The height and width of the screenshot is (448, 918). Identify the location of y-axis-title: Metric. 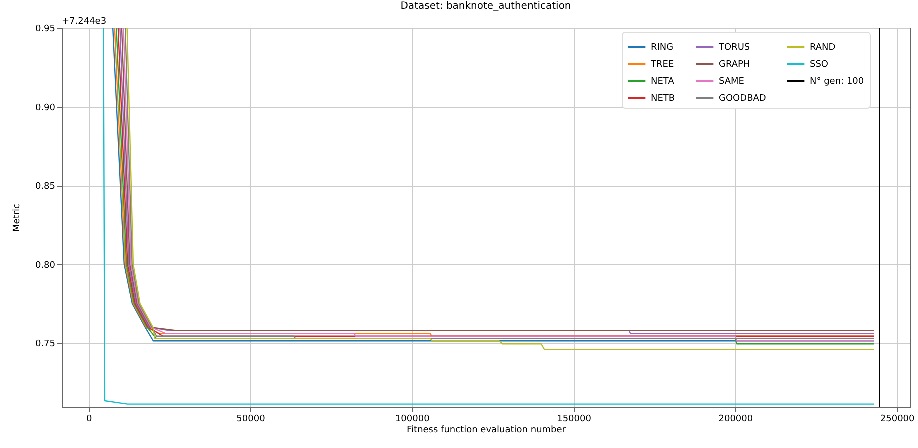
(17, 218).